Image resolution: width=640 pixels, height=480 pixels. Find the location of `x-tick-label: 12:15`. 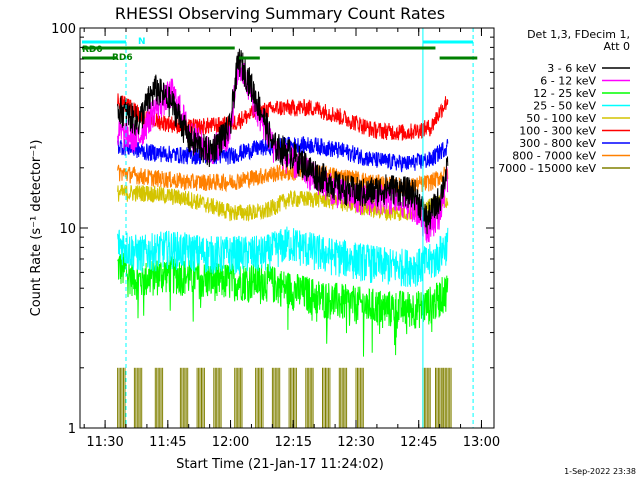

x-tick-label: 12:15 is located at coordinates (293, 442).